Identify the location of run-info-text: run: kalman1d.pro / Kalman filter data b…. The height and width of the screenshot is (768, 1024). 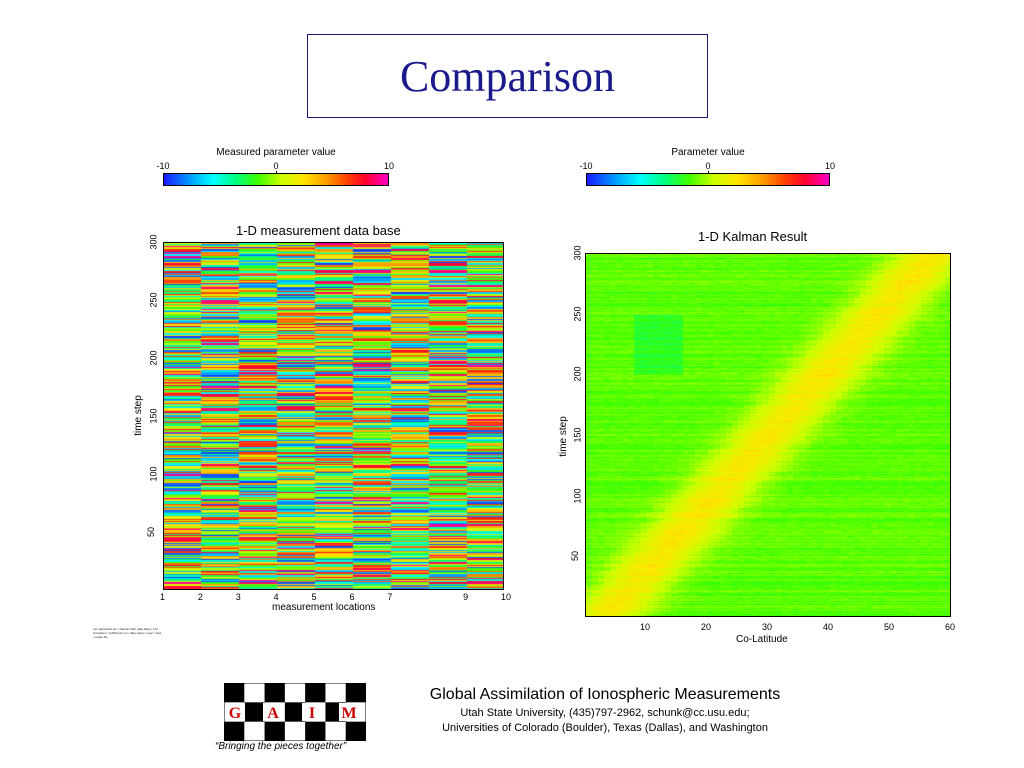
(127, 633).